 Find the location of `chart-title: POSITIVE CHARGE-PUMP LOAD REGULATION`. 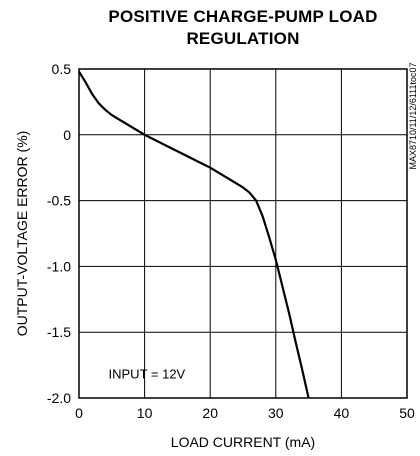

chart-title: POSITIVE CHARGE-PUMP LOAD REGULATION is located at coordinates (243, 28).